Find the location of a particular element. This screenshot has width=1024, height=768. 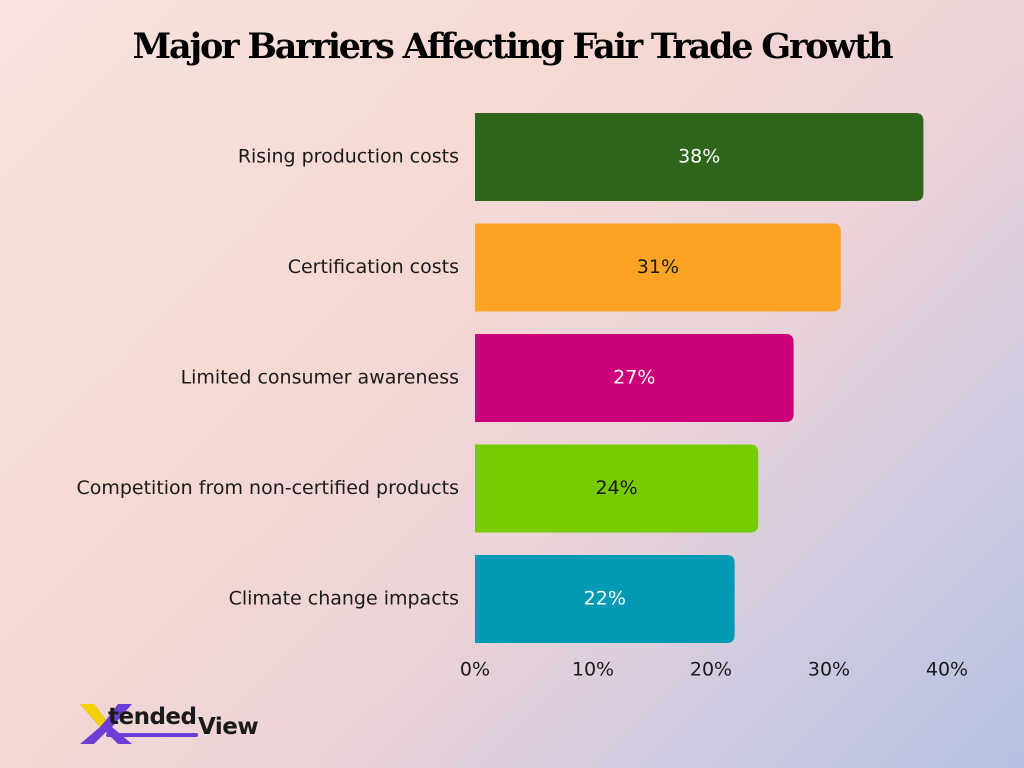

category-label: Certification costs is located at coordinates (373, 267).